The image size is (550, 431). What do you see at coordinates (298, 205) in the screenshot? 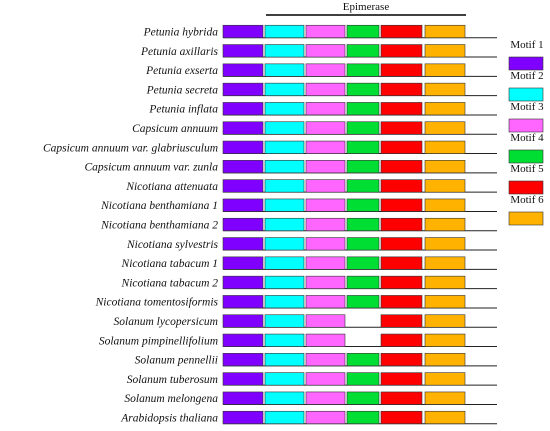
I see `species-row: Nicotiana benthamiana 1` at bounding box center [298, 205].